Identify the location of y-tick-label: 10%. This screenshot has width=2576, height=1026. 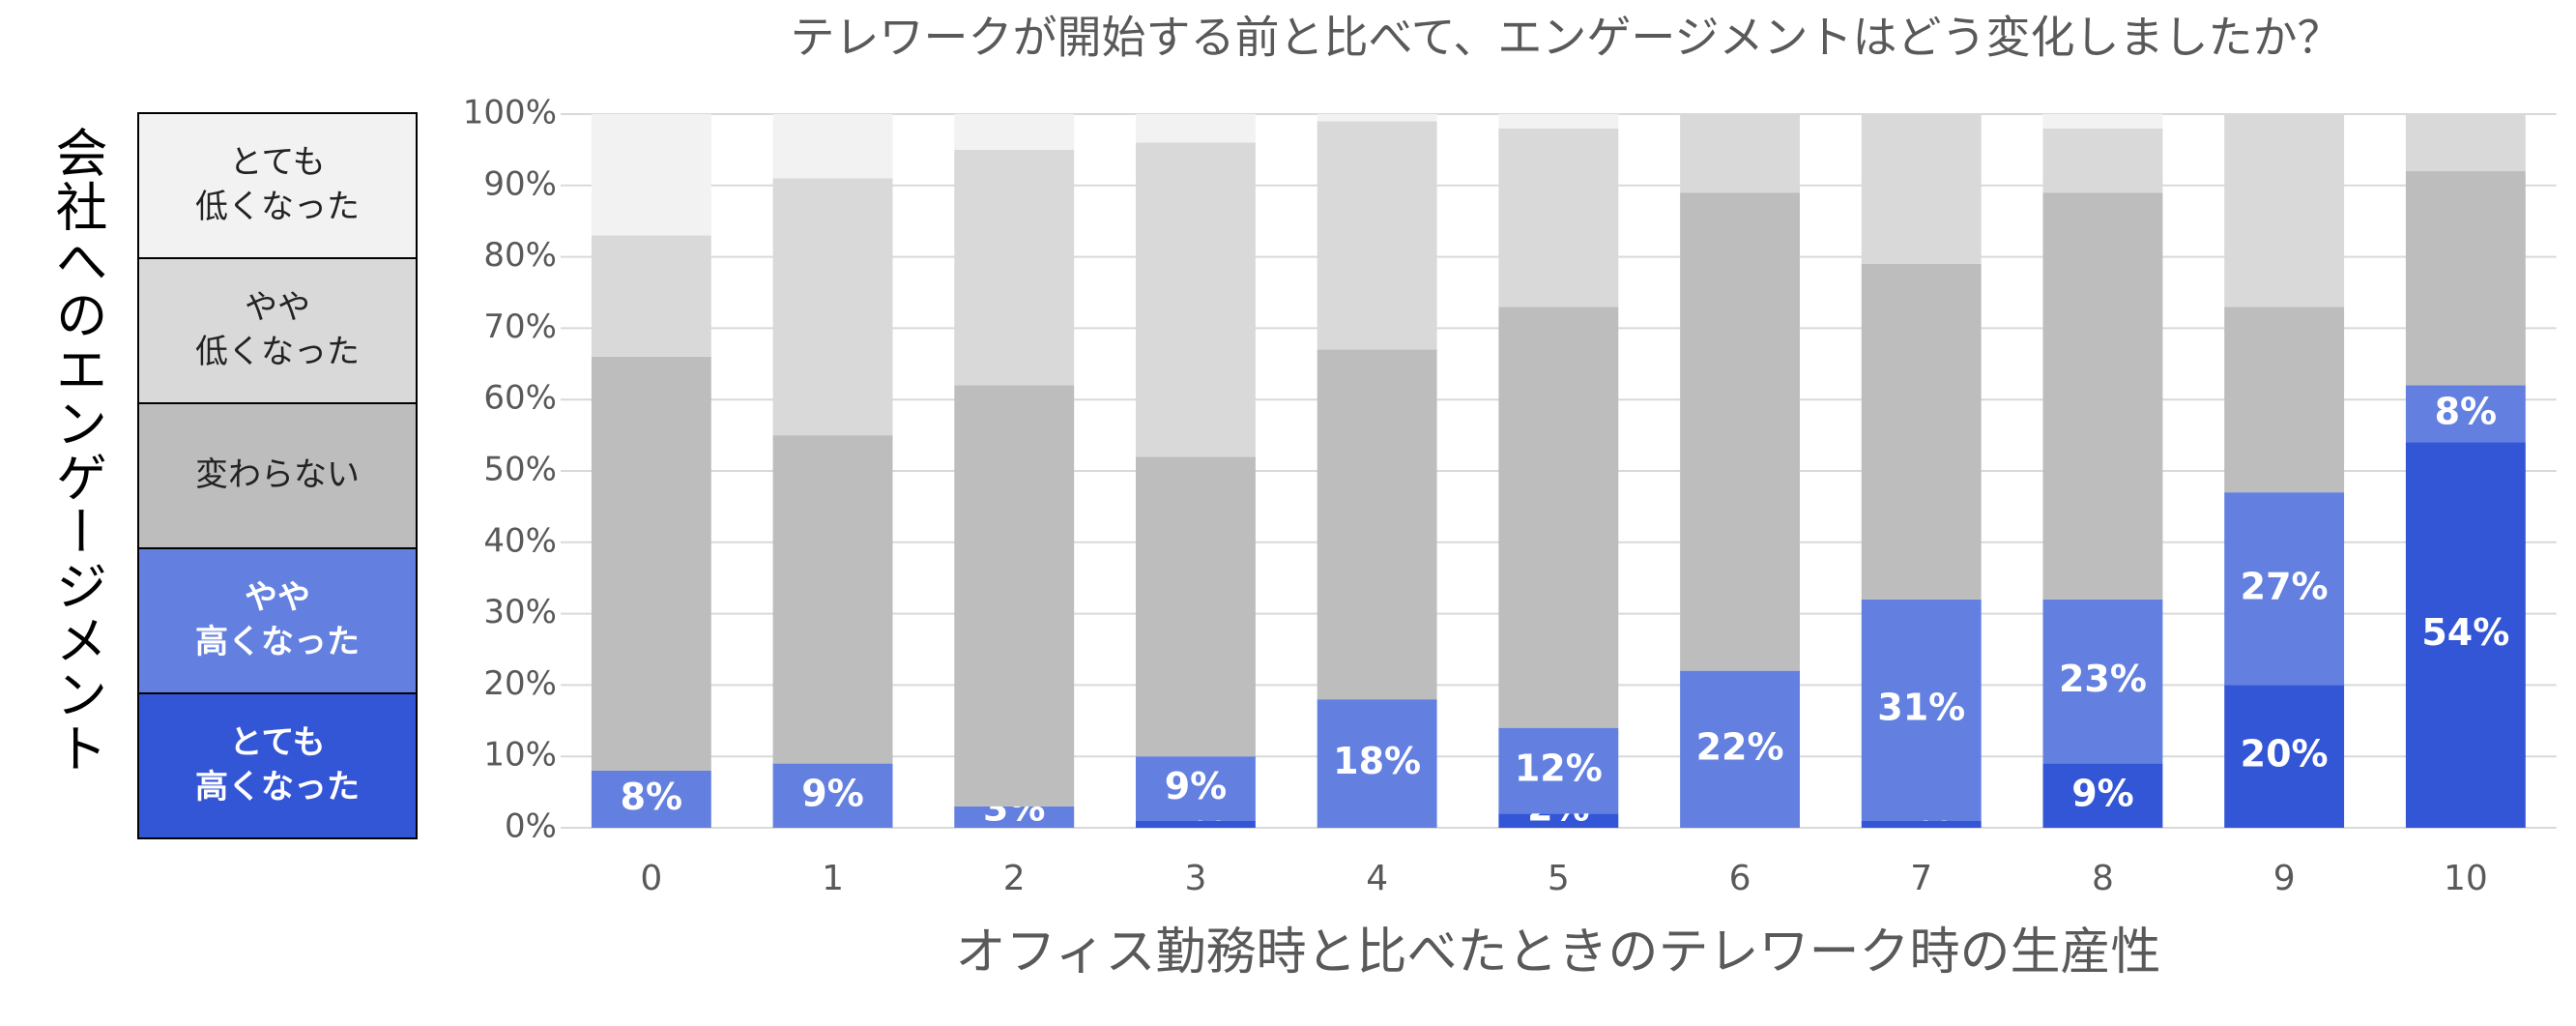
(520, 756).